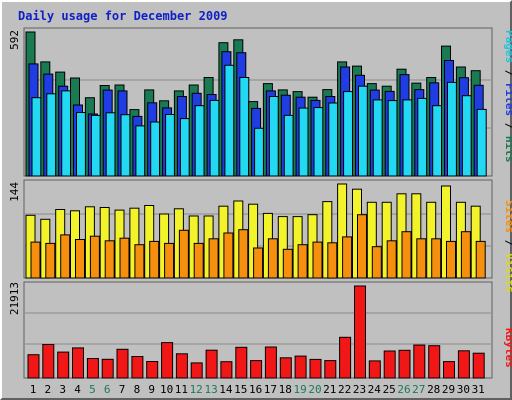 The height and width of the screenshot is (400, 512). I want to click on day-label-14: 14, so click(226, 389).